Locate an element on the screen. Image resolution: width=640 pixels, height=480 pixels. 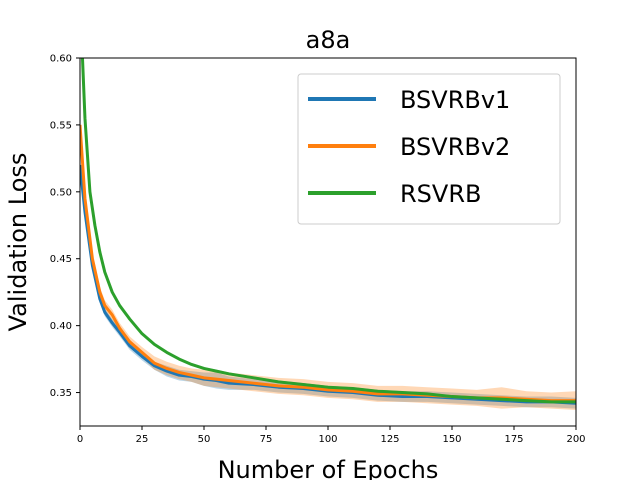
x-tick-label: 150 is located at coordinates (451, 439).